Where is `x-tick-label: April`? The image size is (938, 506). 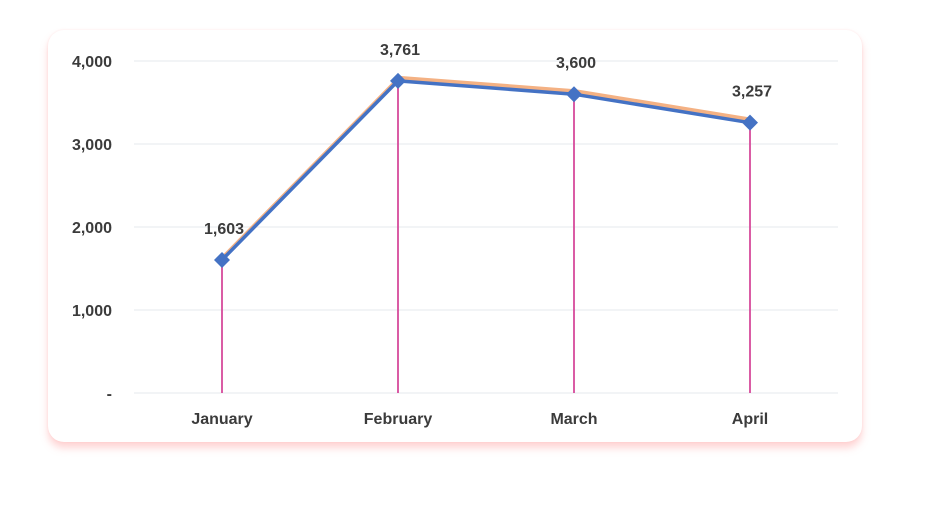 x-tick-label: April is located at coordinates (750, 419).